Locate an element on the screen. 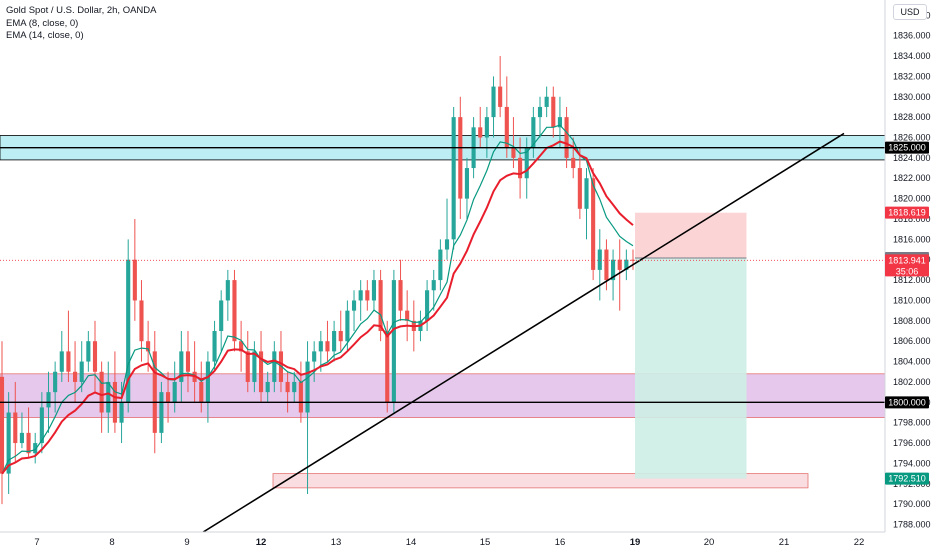 Image resolution: width=932 pixels, height=550 pixels. price-label-text: 1813.941 is located at coordinates (907, 260).